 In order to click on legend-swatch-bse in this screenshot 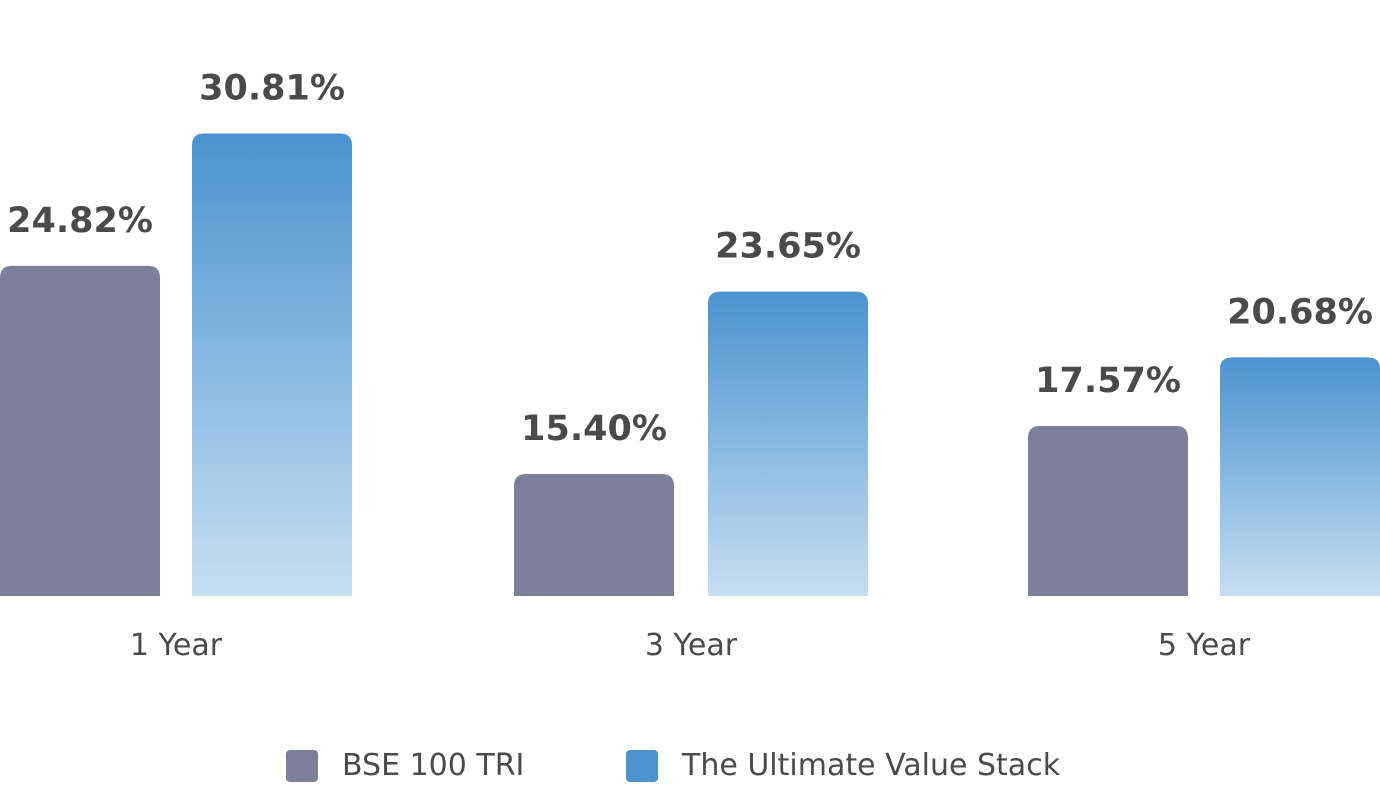, I will do `click(302, 765)`.